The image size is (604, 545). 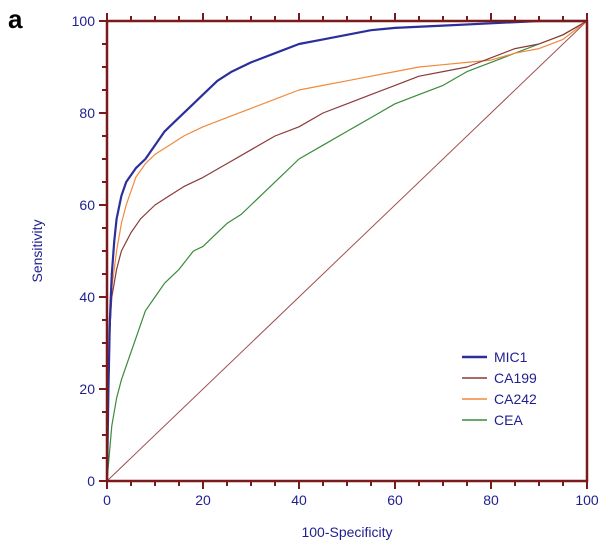 What do you see at coordinates (587, 500) in the screenshot?
I see `x-tick-label: 100` at bounding box center [587, 500].